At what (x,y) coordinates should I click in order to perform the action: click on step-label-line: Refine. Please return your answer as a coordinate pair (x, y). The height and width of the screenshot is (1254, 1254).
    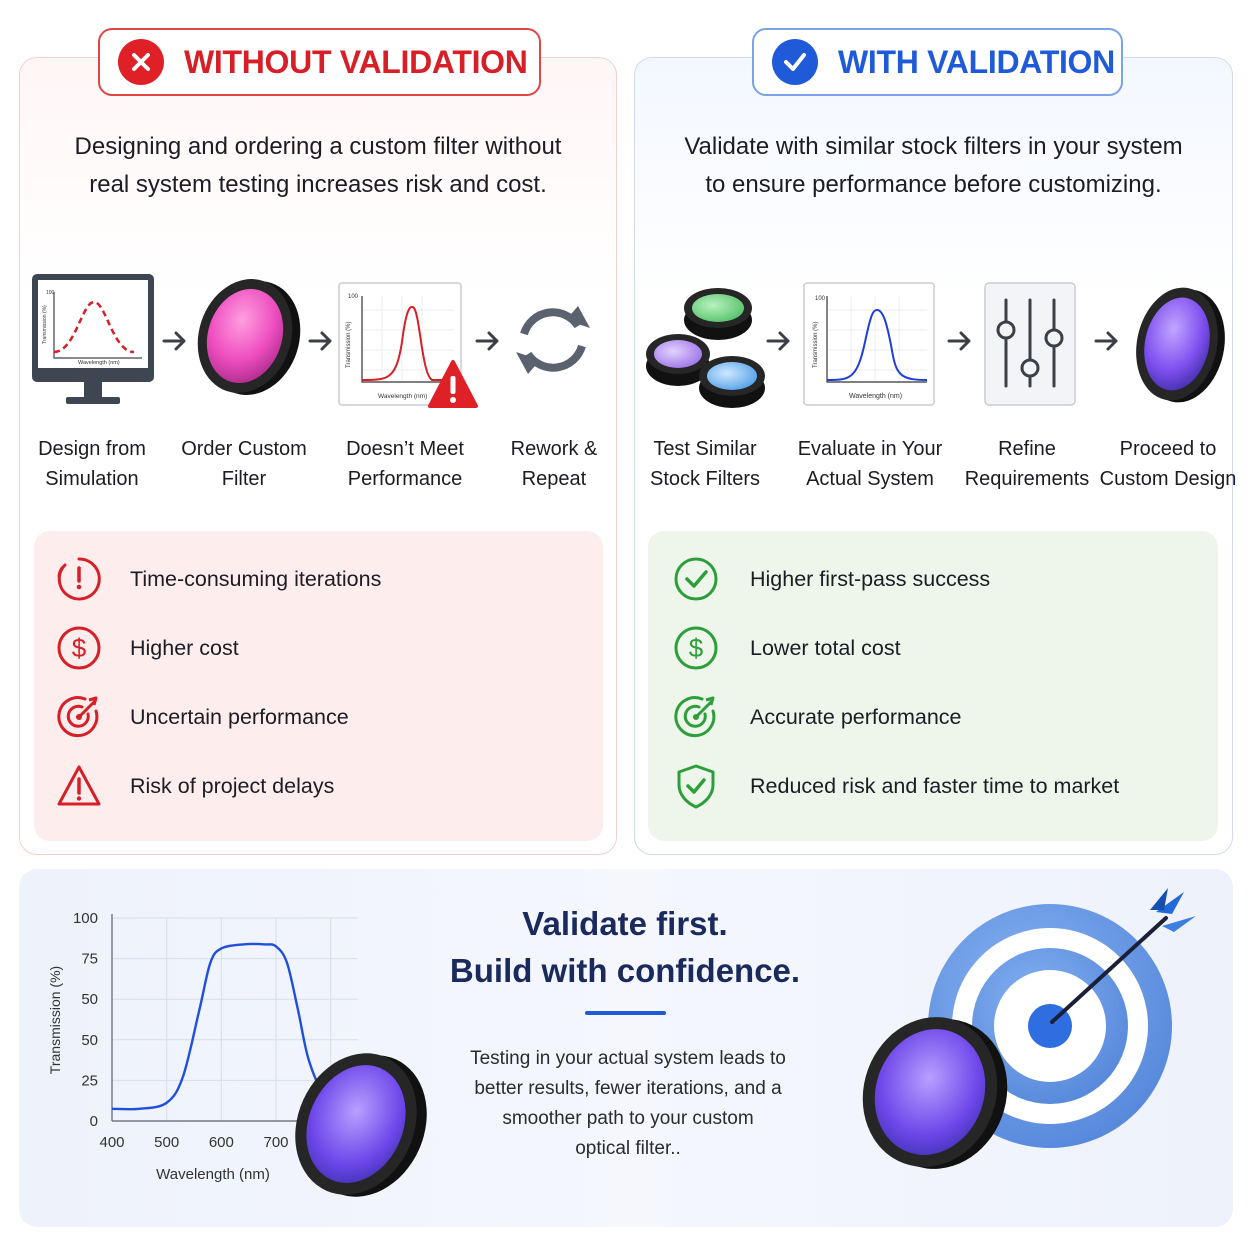
    Looking at the image, I should click on (1027, 449).